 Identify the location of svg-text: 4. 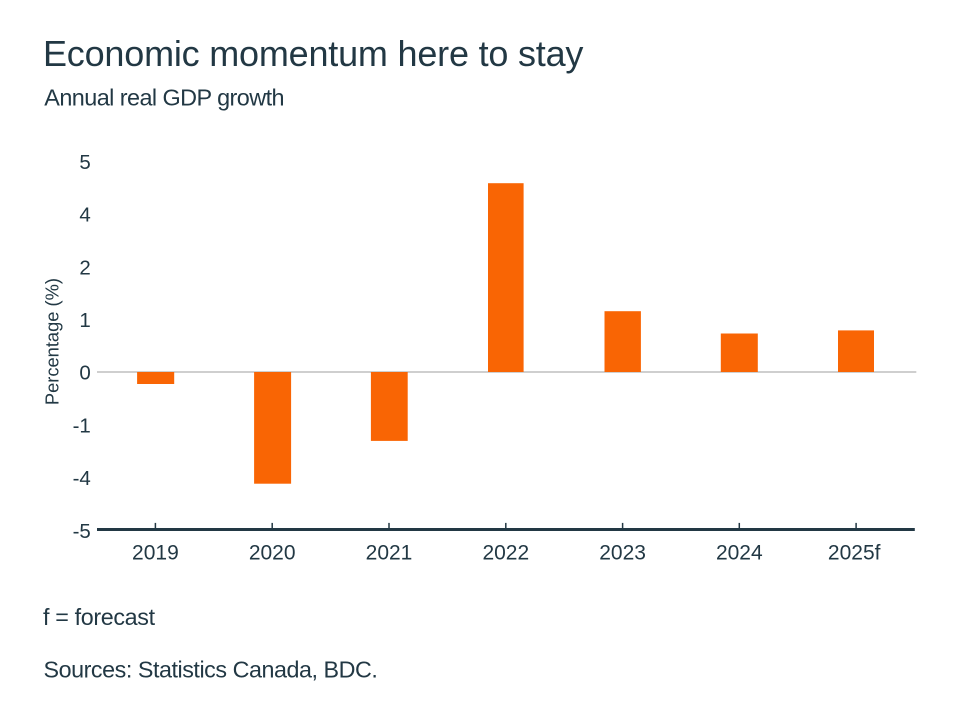
(84, 215).